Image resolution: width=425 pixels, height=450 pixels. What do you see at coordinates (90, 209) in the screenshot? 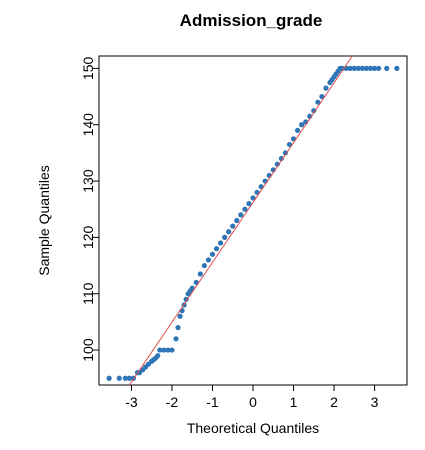
I see `y-axis: 100 110 120 130 140 150` at bounding box center [90, 209].